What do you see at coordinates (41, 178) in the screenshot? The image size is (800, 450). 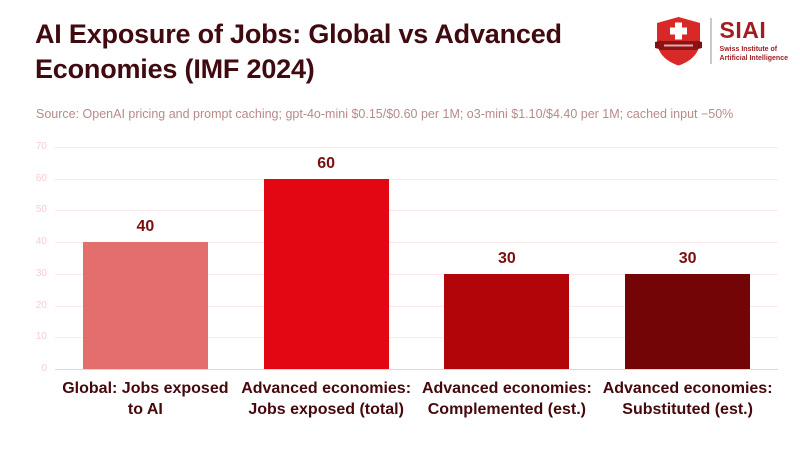 I see `y-tick-label: 60` at bounding box center [41, 178].